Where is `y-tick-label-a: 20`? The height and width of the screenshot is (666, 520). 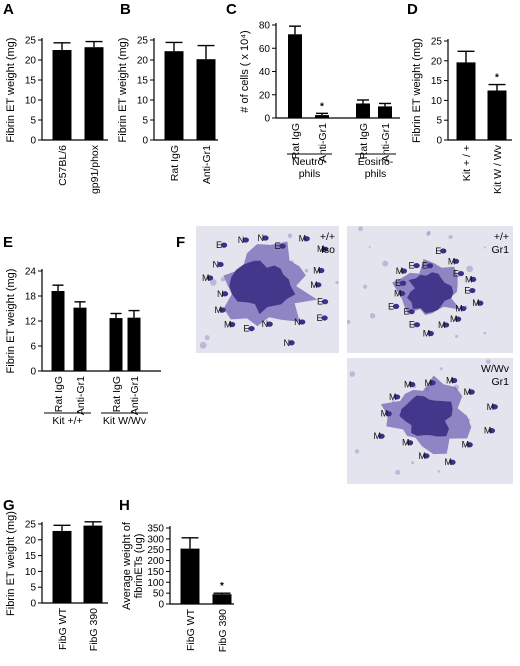
y-tick-label-a: 20 is located at coordinates (31, 61).